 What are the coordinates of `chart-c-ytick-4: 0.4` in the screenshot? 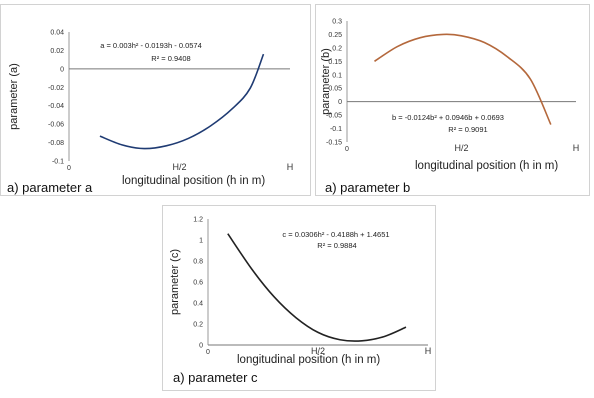 It's located at (198, 304).